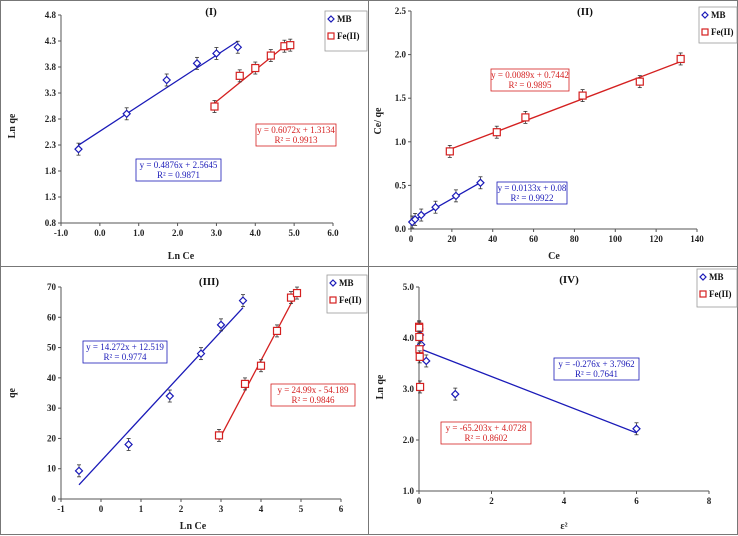 The width and height of the screenshot is (738, 536). Describe the element at coordinates (656, 239) in the screenshot. I see `x-tick-label: 120` at that location.